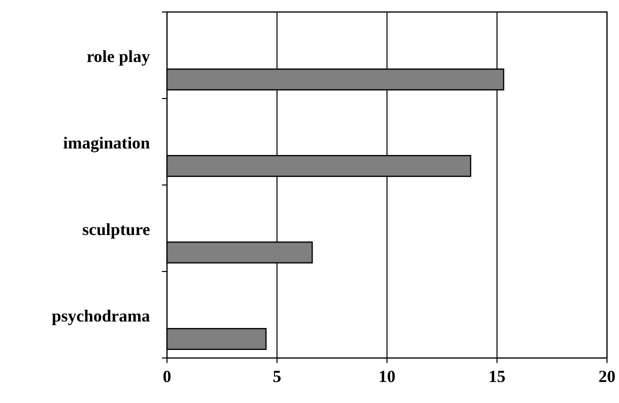 This screenshot has height=403, width=619. I want to click on x-tick-label: 0, so click(167, 376).